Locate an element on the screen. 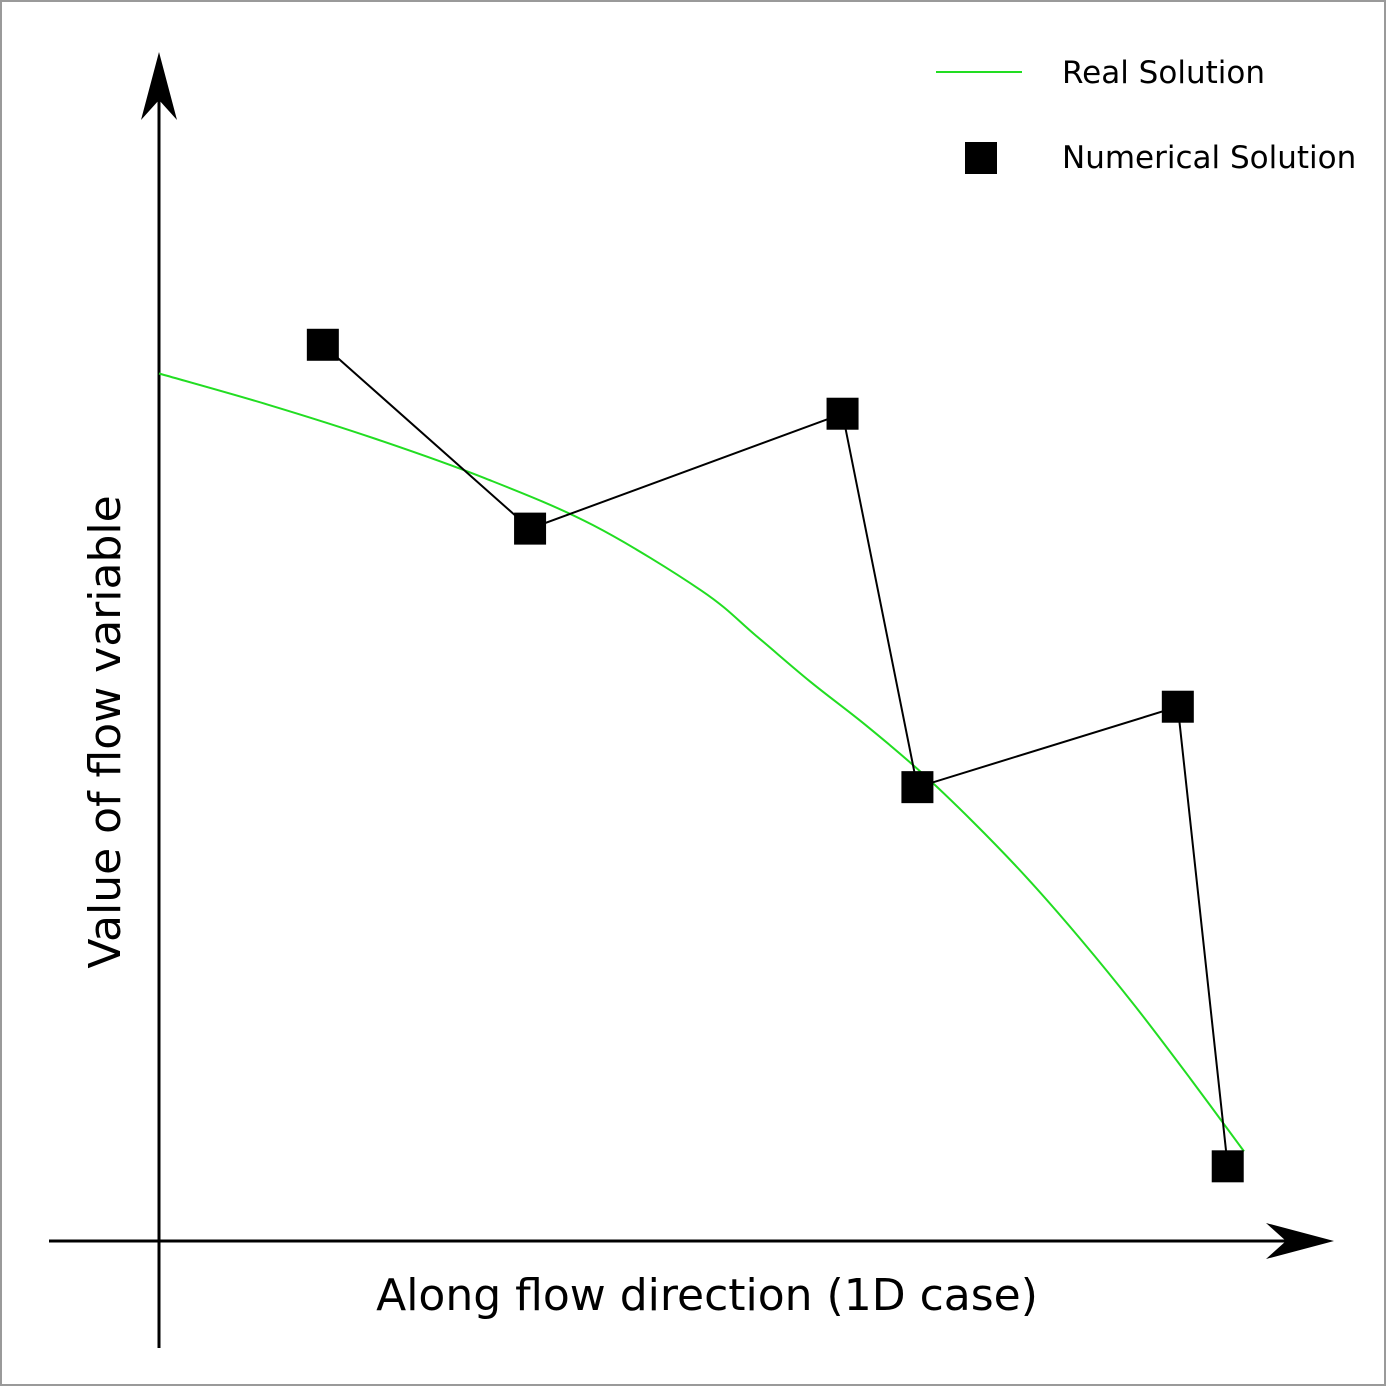  legend: Real Solution Numerical Solution is located at coordinates (1146, 115).